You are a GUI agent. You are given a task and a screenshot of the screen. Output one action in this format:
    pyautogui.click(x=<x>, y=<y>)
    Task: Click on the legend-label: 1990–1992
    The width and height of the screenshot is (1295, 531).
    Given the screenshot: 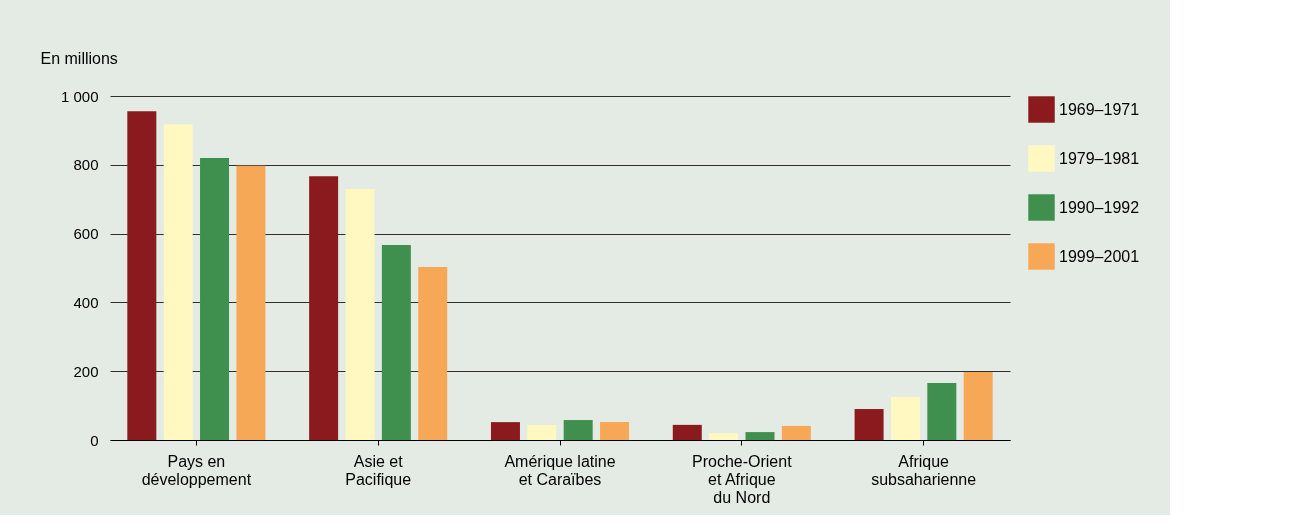 What is the action you would take?
    pyautogui.click(x=1099, y=207)
    